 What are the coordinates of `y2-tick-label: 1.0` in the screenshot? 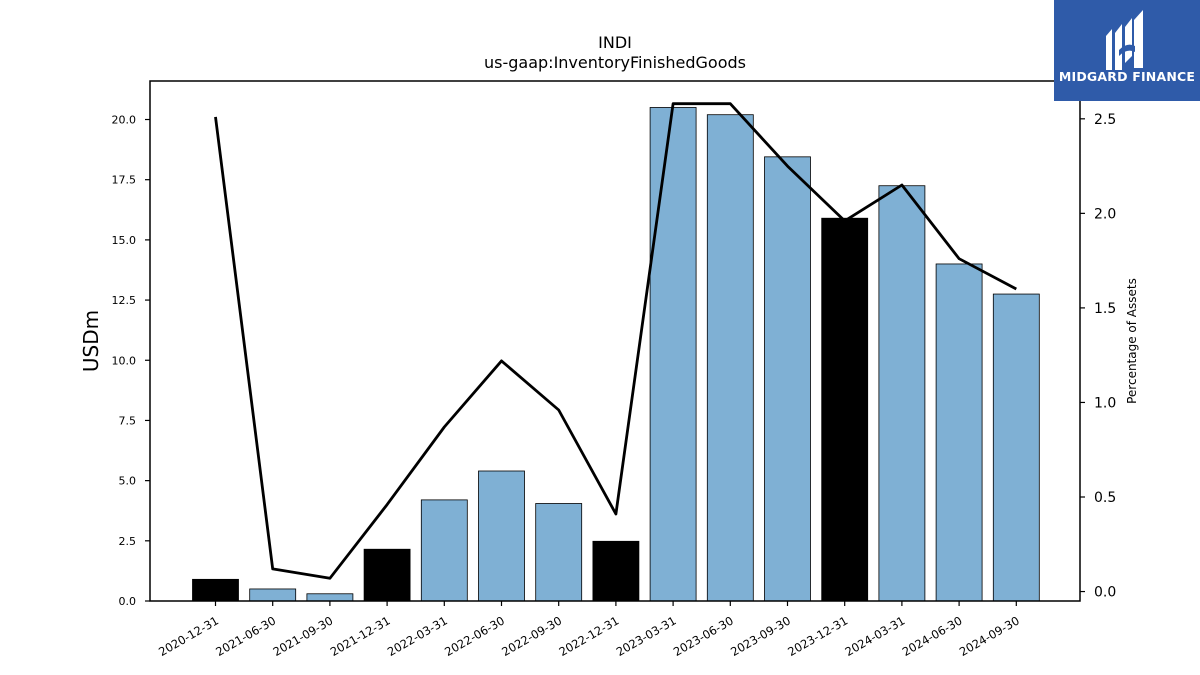 It's located at (1105, 403).